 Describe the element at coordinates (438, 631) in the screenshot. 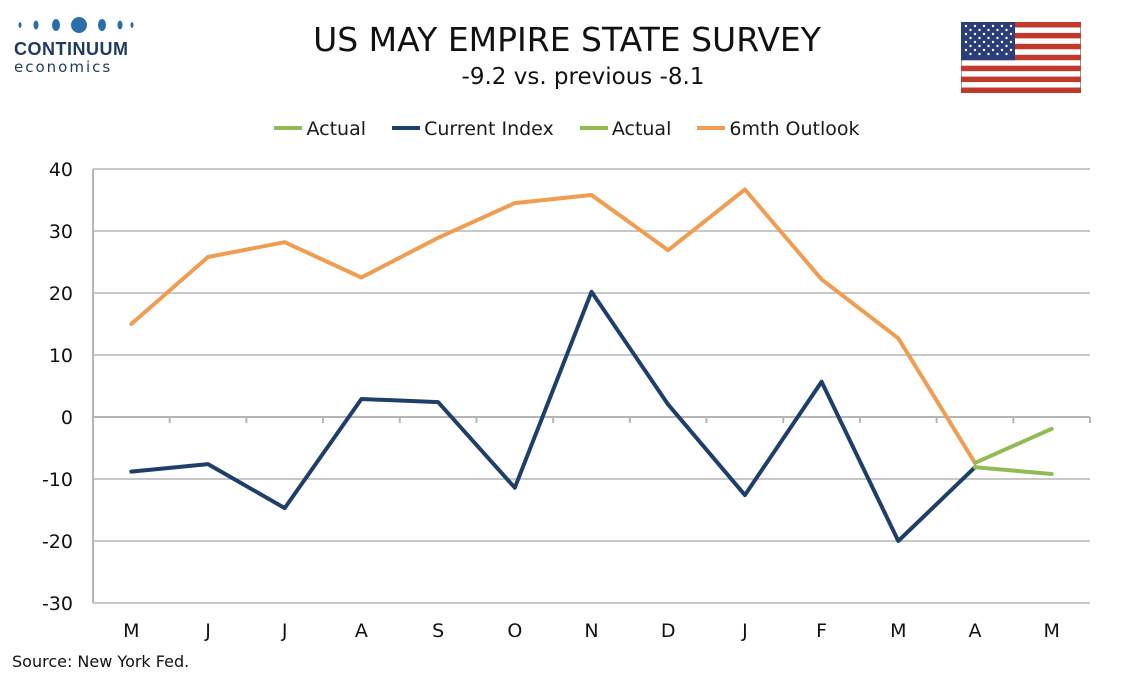

I see `x-tick-label: S` at that location.